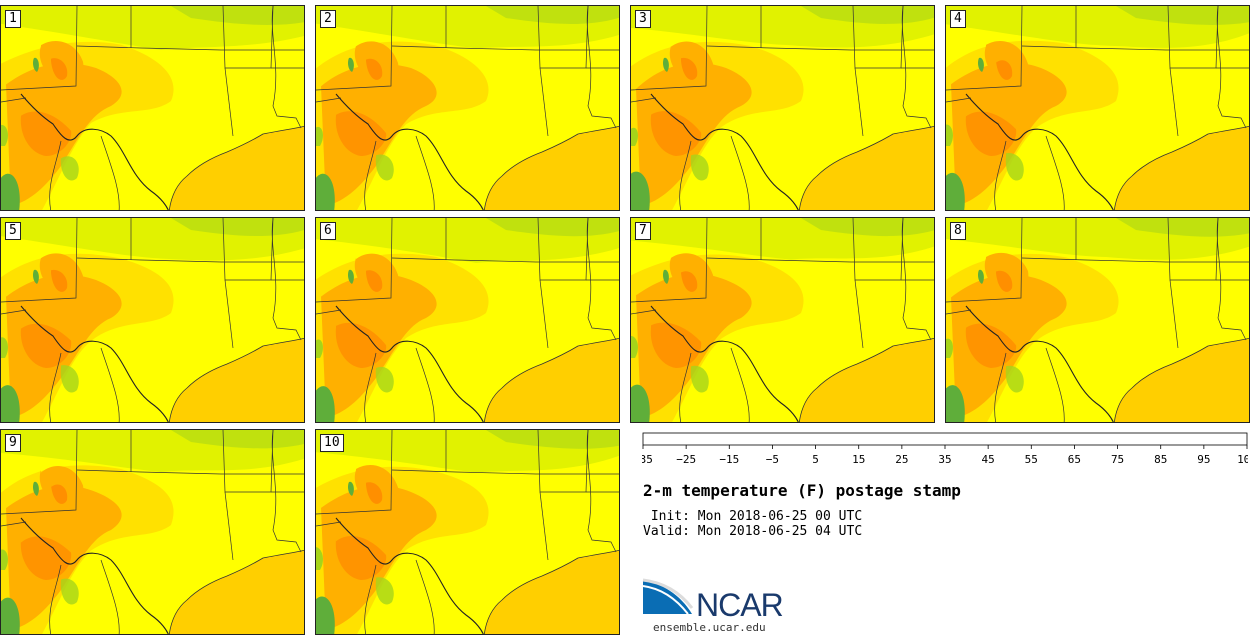 This screenshot has width=1260, height=635. What do you see at coordinates (328, 19) in the screenshot?
I see `member-number-label: 2` at bounding box center [328, 19].